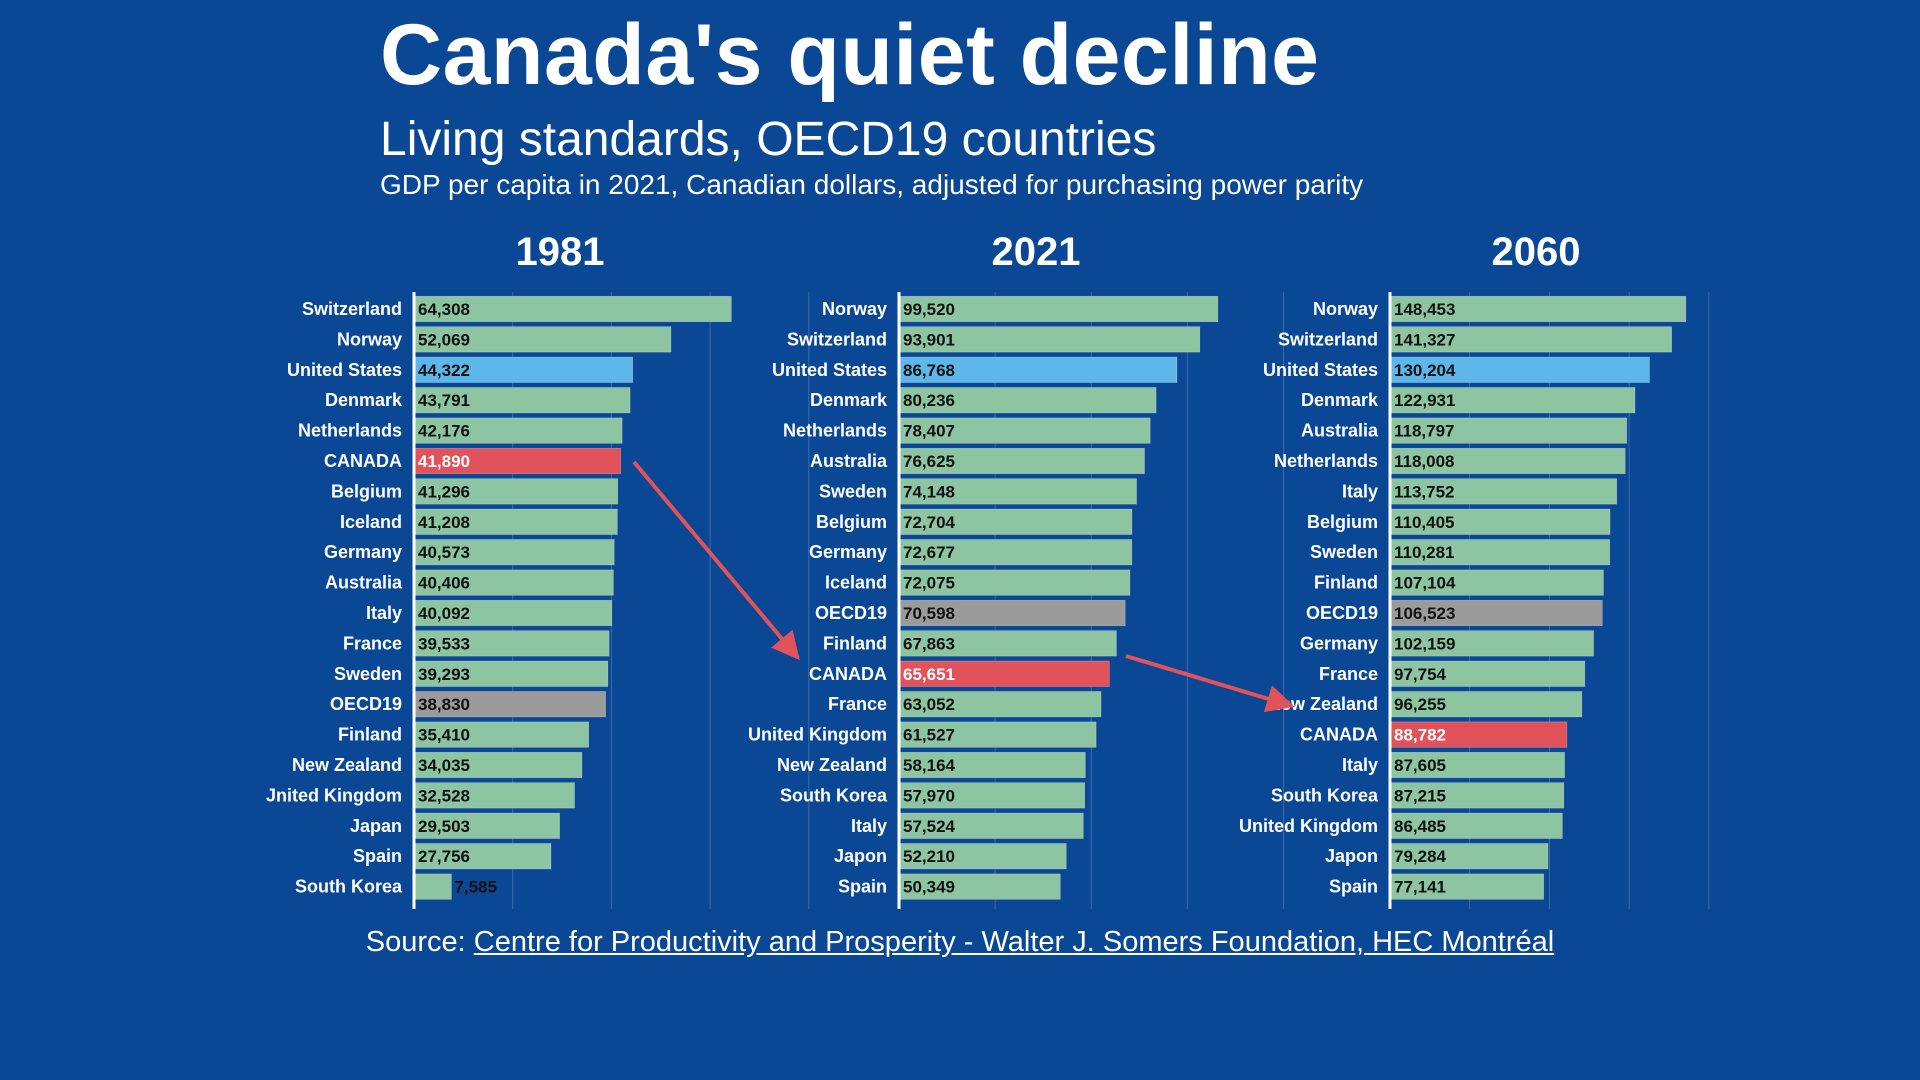 The image size is (1920, 1080). Describe the element at coordinates (444, 856) in the screenshot. I see `value-label: 27,756` at that location.